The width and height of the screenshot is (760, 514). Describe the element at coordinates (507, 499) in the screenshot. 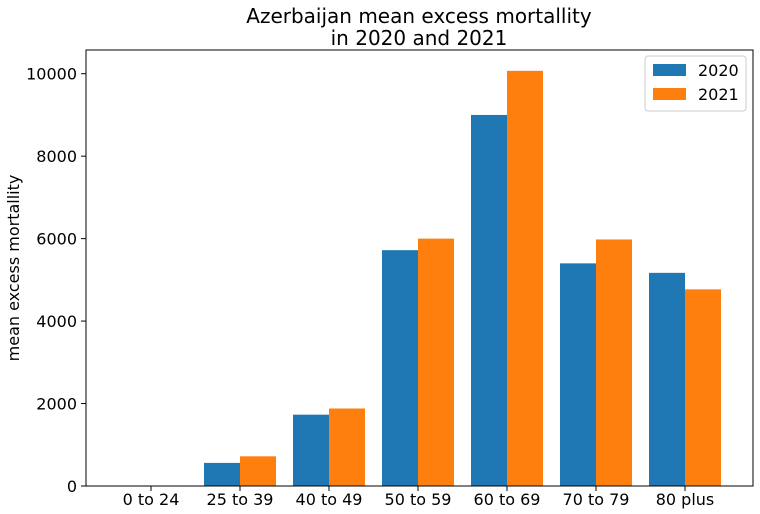

I see `x-tick-label: 60 to 69` at that location.